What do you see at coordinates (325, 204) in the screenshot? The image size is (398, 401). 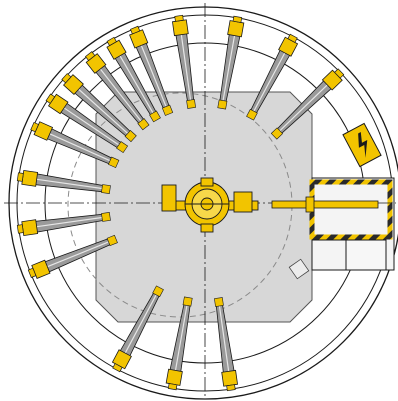 I see `horizontal-beam` at bounding box center [325, 204].